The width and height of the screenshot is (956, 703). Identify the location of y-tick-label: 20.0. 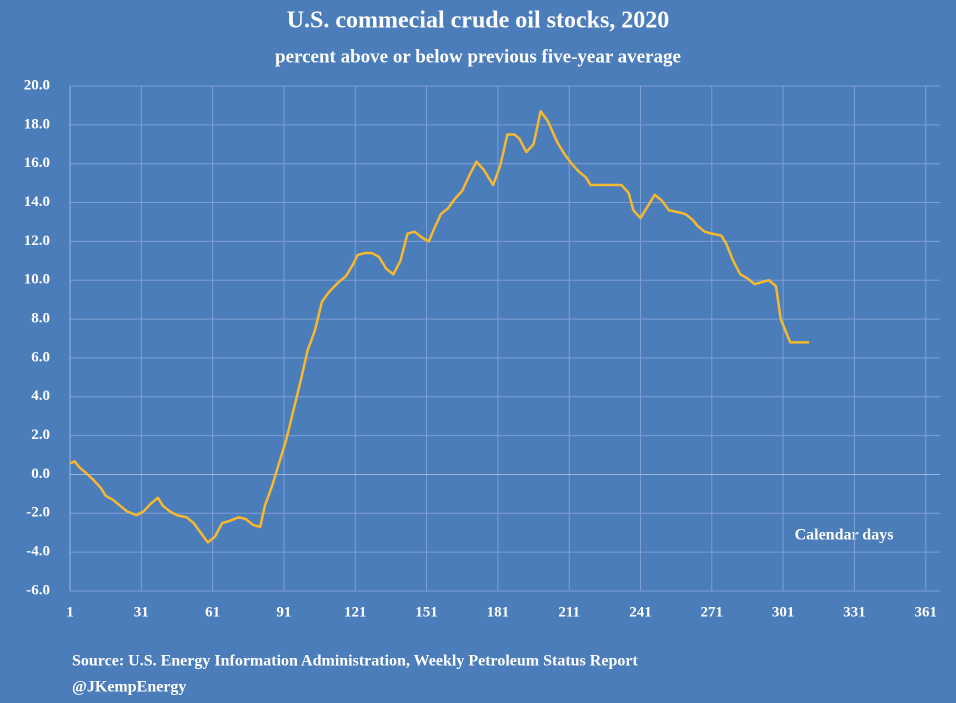
(37, 85).